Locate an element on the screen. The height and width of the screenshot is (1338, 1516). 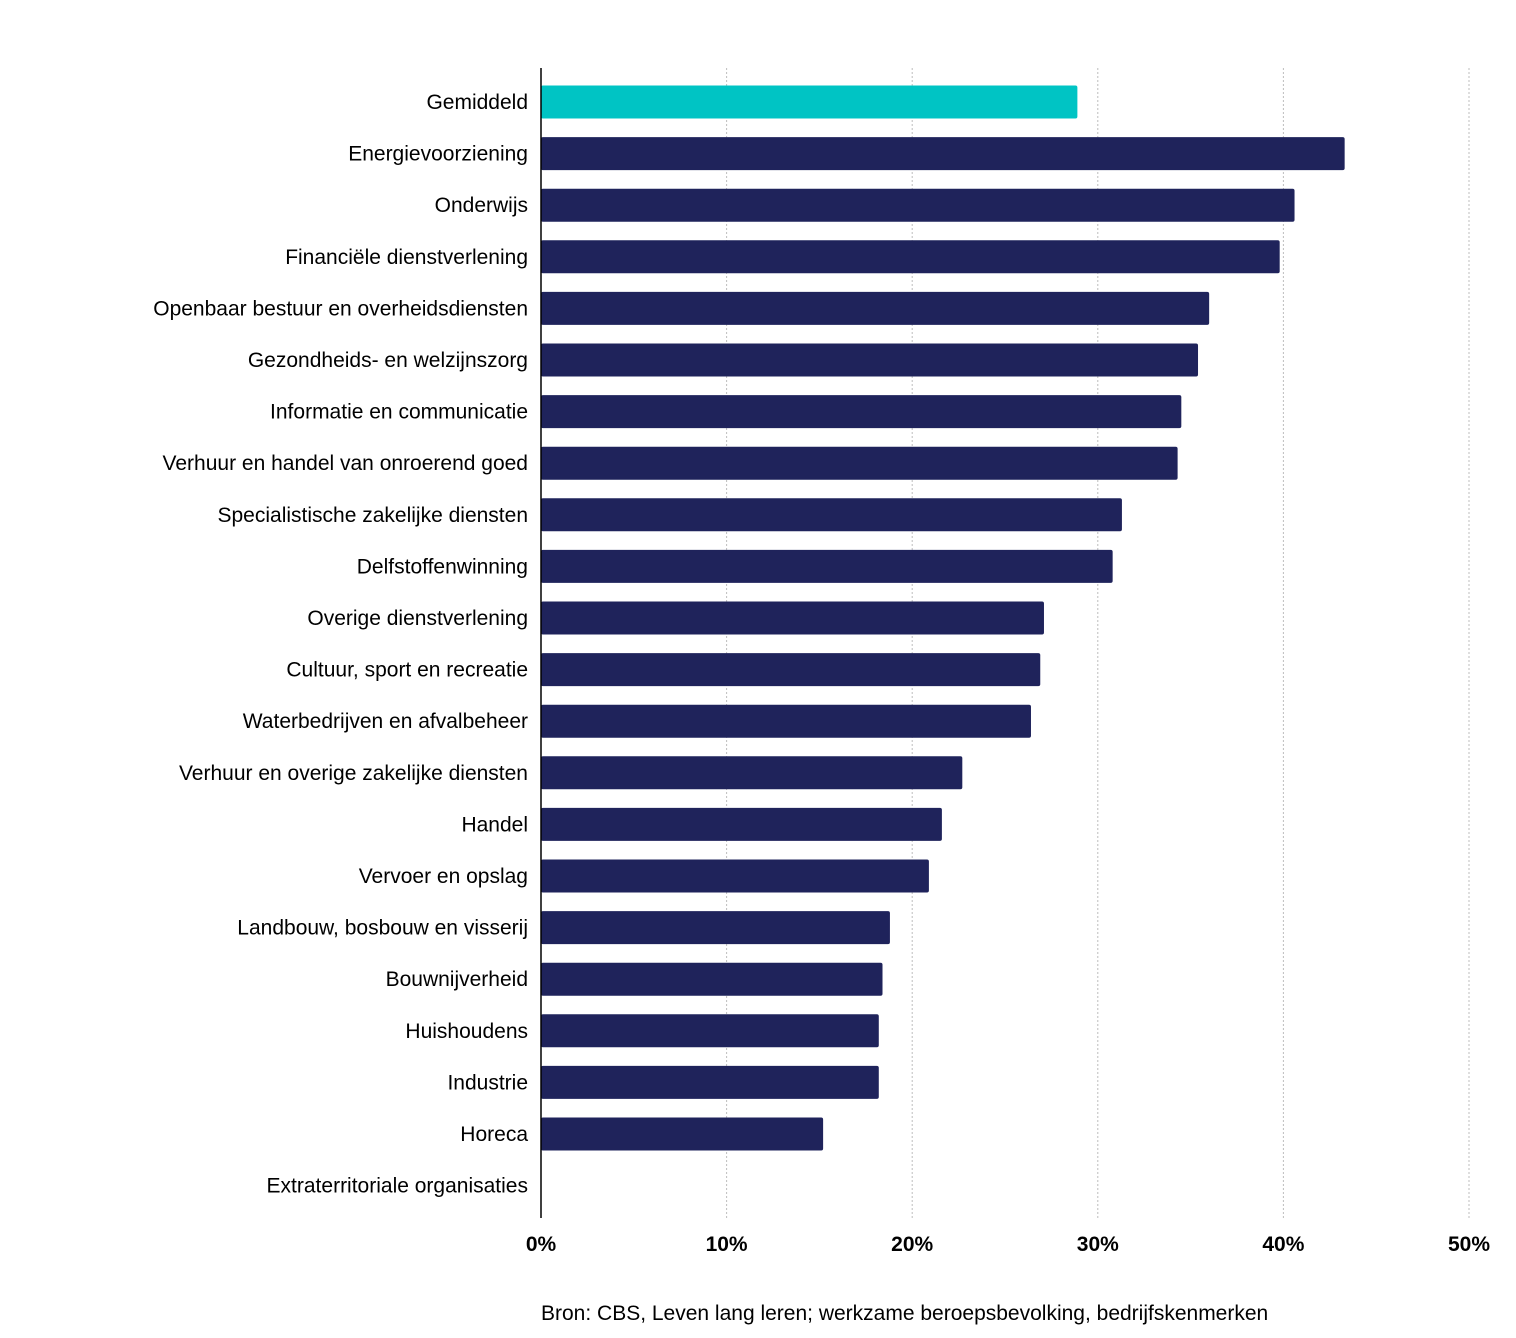
x-tick-label: 40% is located at coordinates (1283, 1244).